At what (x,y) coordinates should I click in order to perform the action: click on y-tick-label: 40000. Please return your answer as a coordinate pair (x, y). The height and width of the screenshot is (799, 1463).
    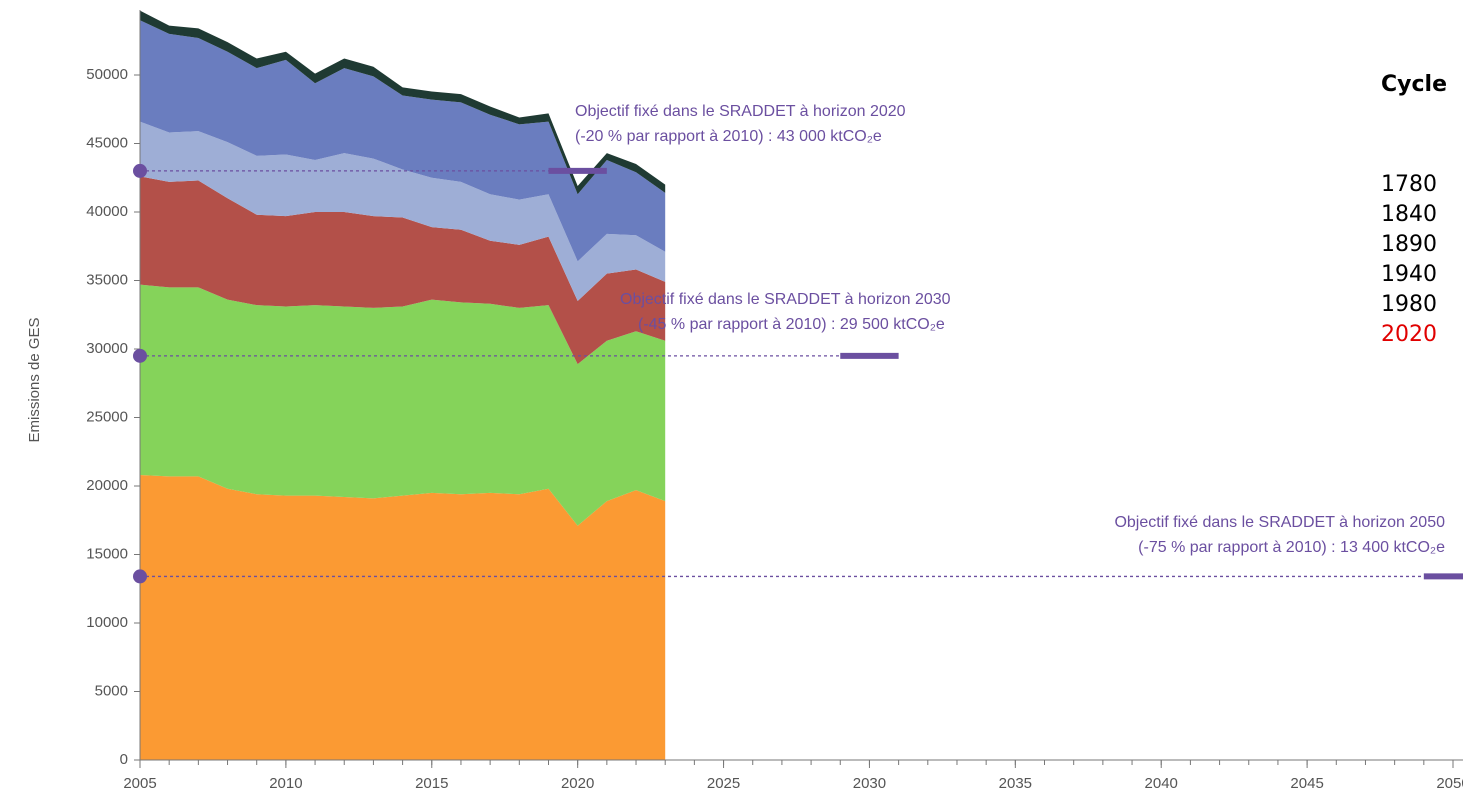
    Looking at the image, I should click on (107, 211).